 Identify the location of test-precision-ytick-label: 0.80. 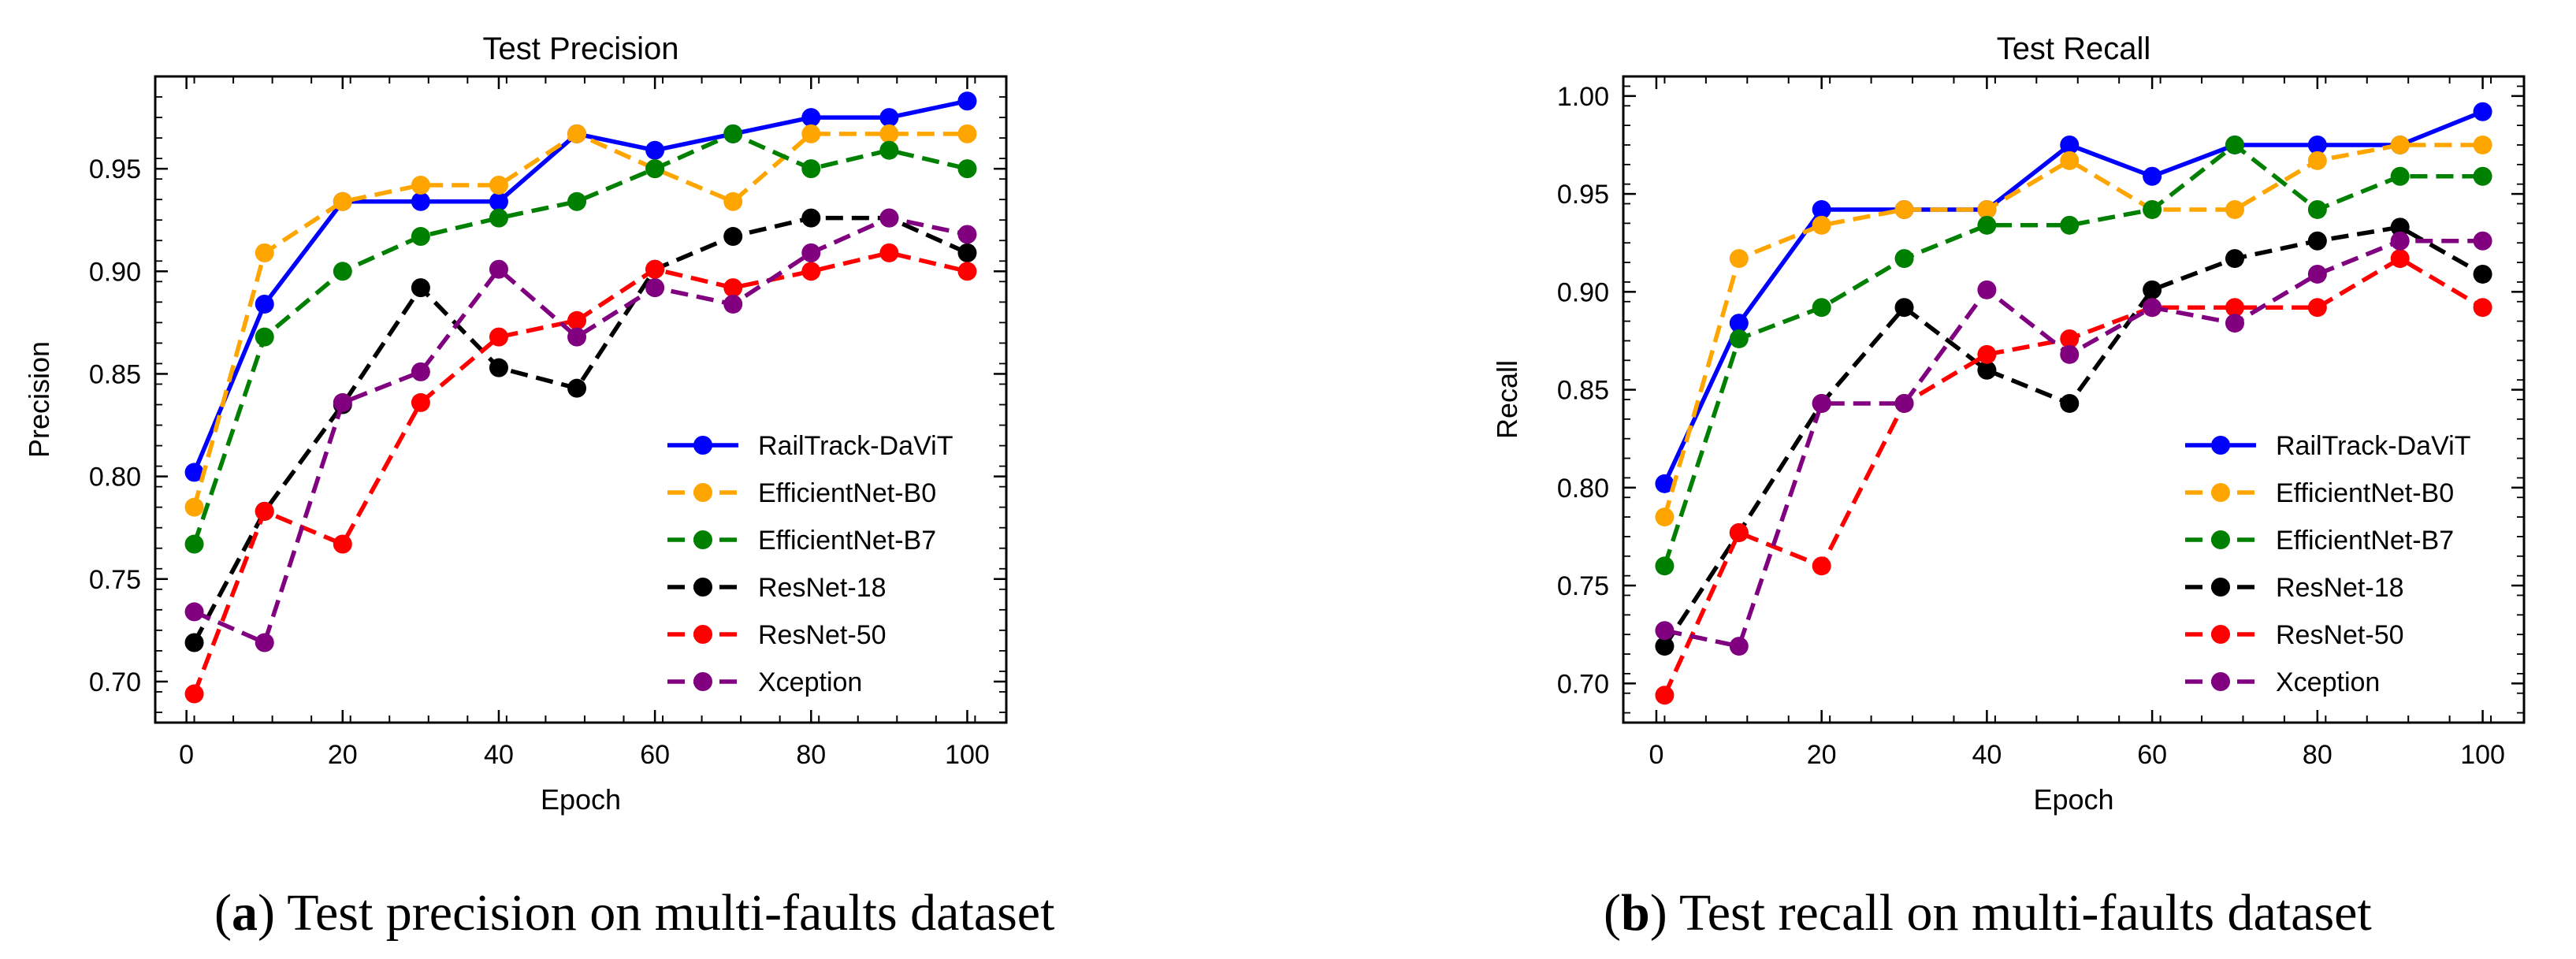
(115, 478).